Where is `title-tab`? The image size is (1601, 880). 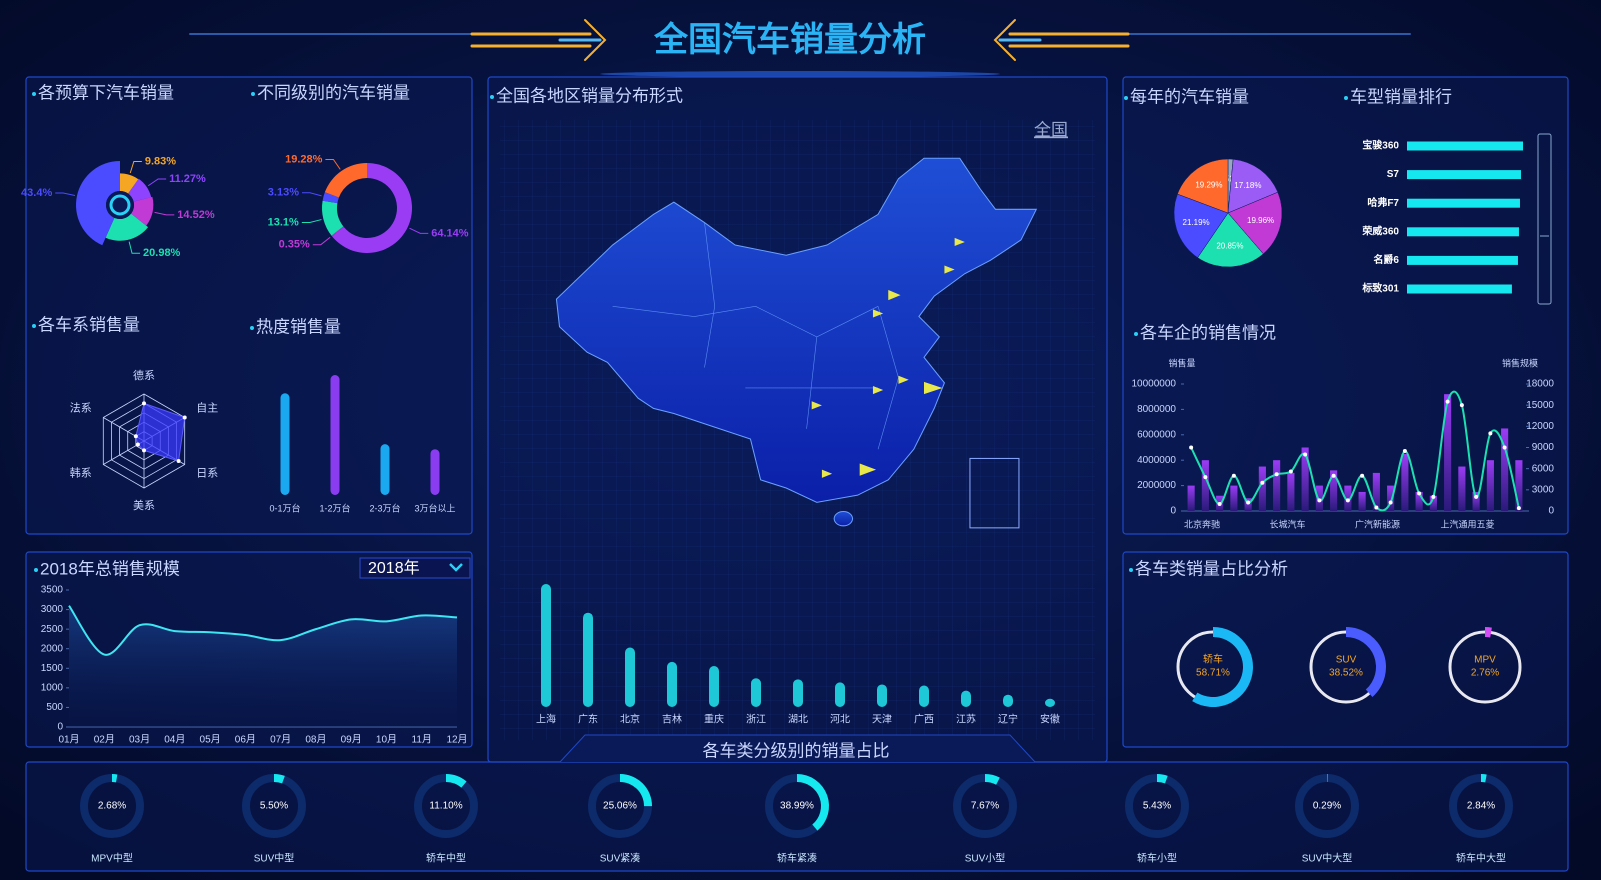
title-tab is located at coordinates (797, 748).